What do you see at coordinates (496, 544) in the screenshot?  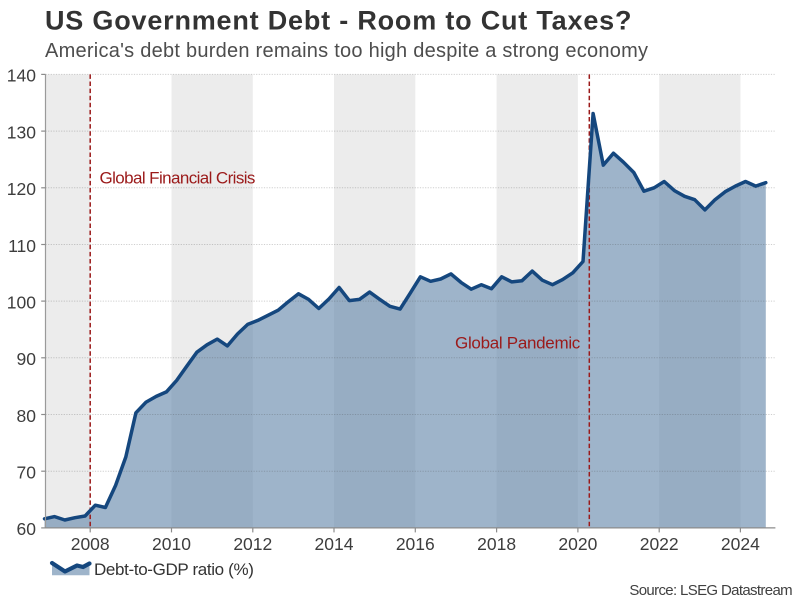 I see `svg-text: 2018` at bounding box center [496, 544].